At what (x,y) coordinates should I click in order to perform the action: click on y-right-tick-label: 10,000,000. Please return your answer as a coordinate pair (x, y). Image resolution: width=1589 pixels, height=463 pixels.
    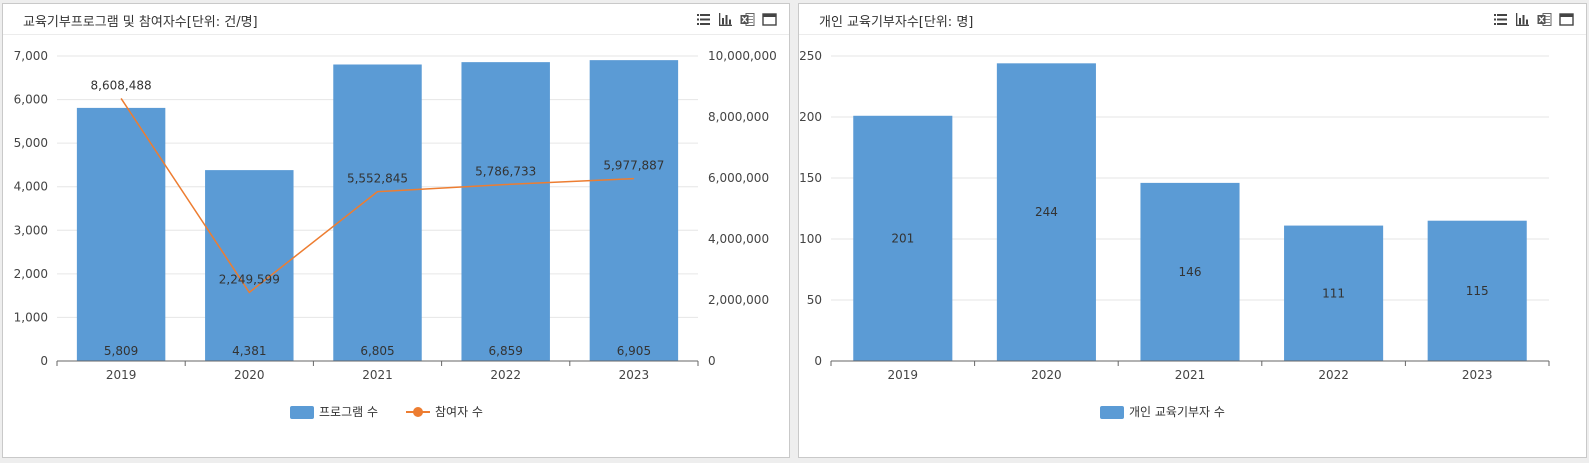
    Looking at the image, I should click on (742, 56).